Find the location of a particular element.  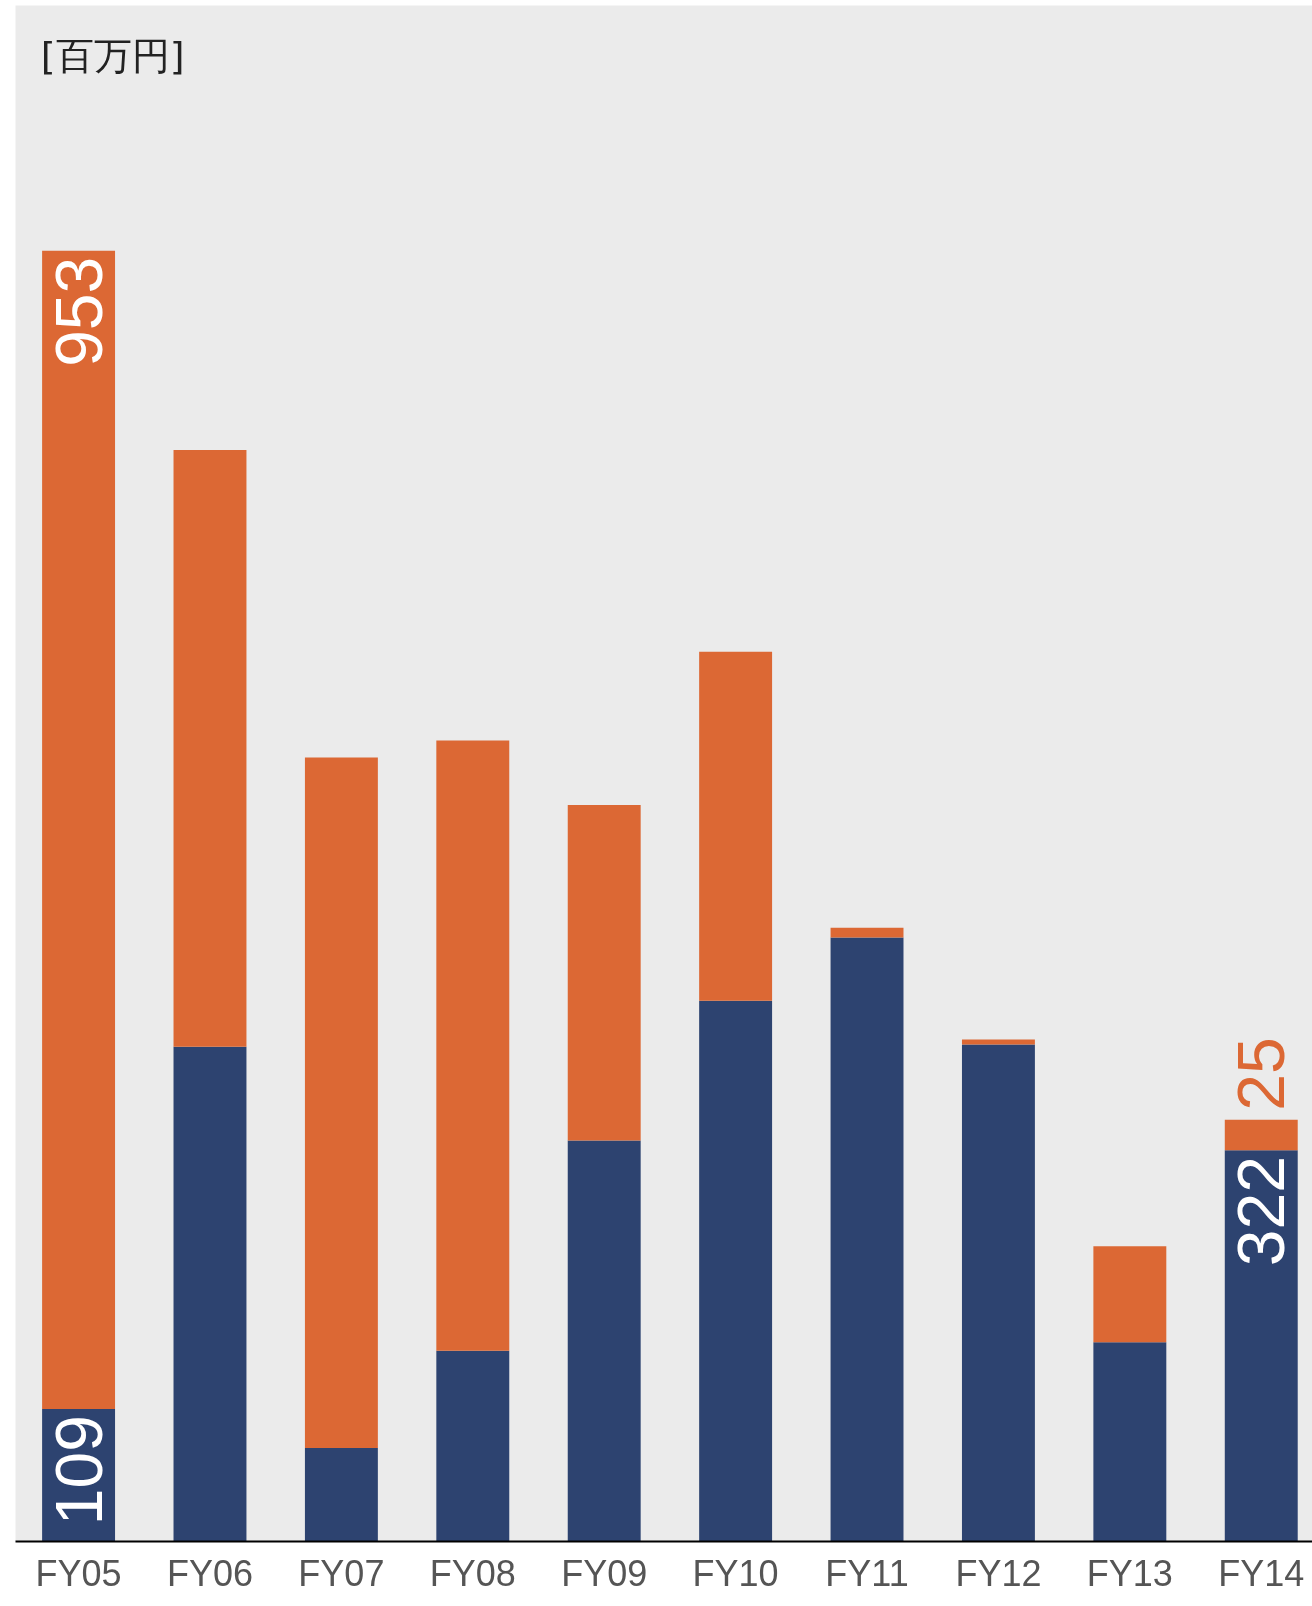

x-tick-label: FY09 is located at coordinates (604, 1573).